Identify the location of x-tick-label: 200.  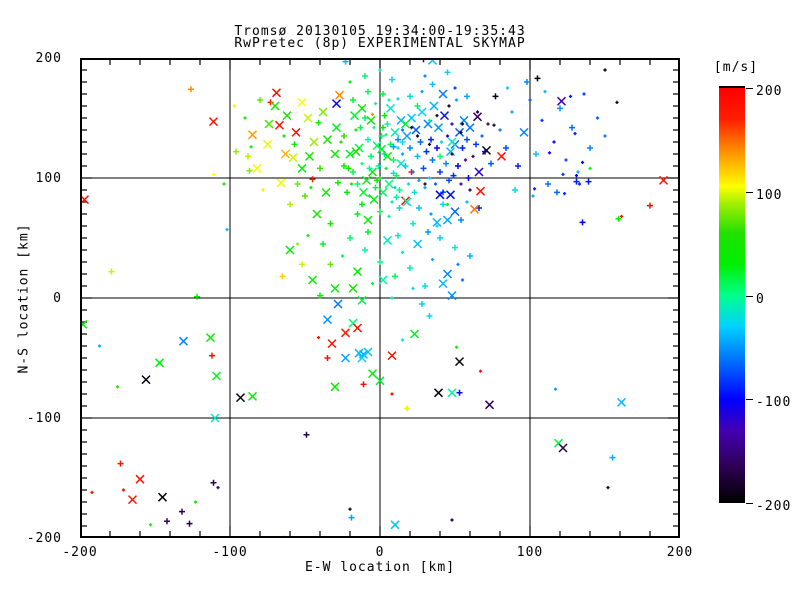
(680, 552).